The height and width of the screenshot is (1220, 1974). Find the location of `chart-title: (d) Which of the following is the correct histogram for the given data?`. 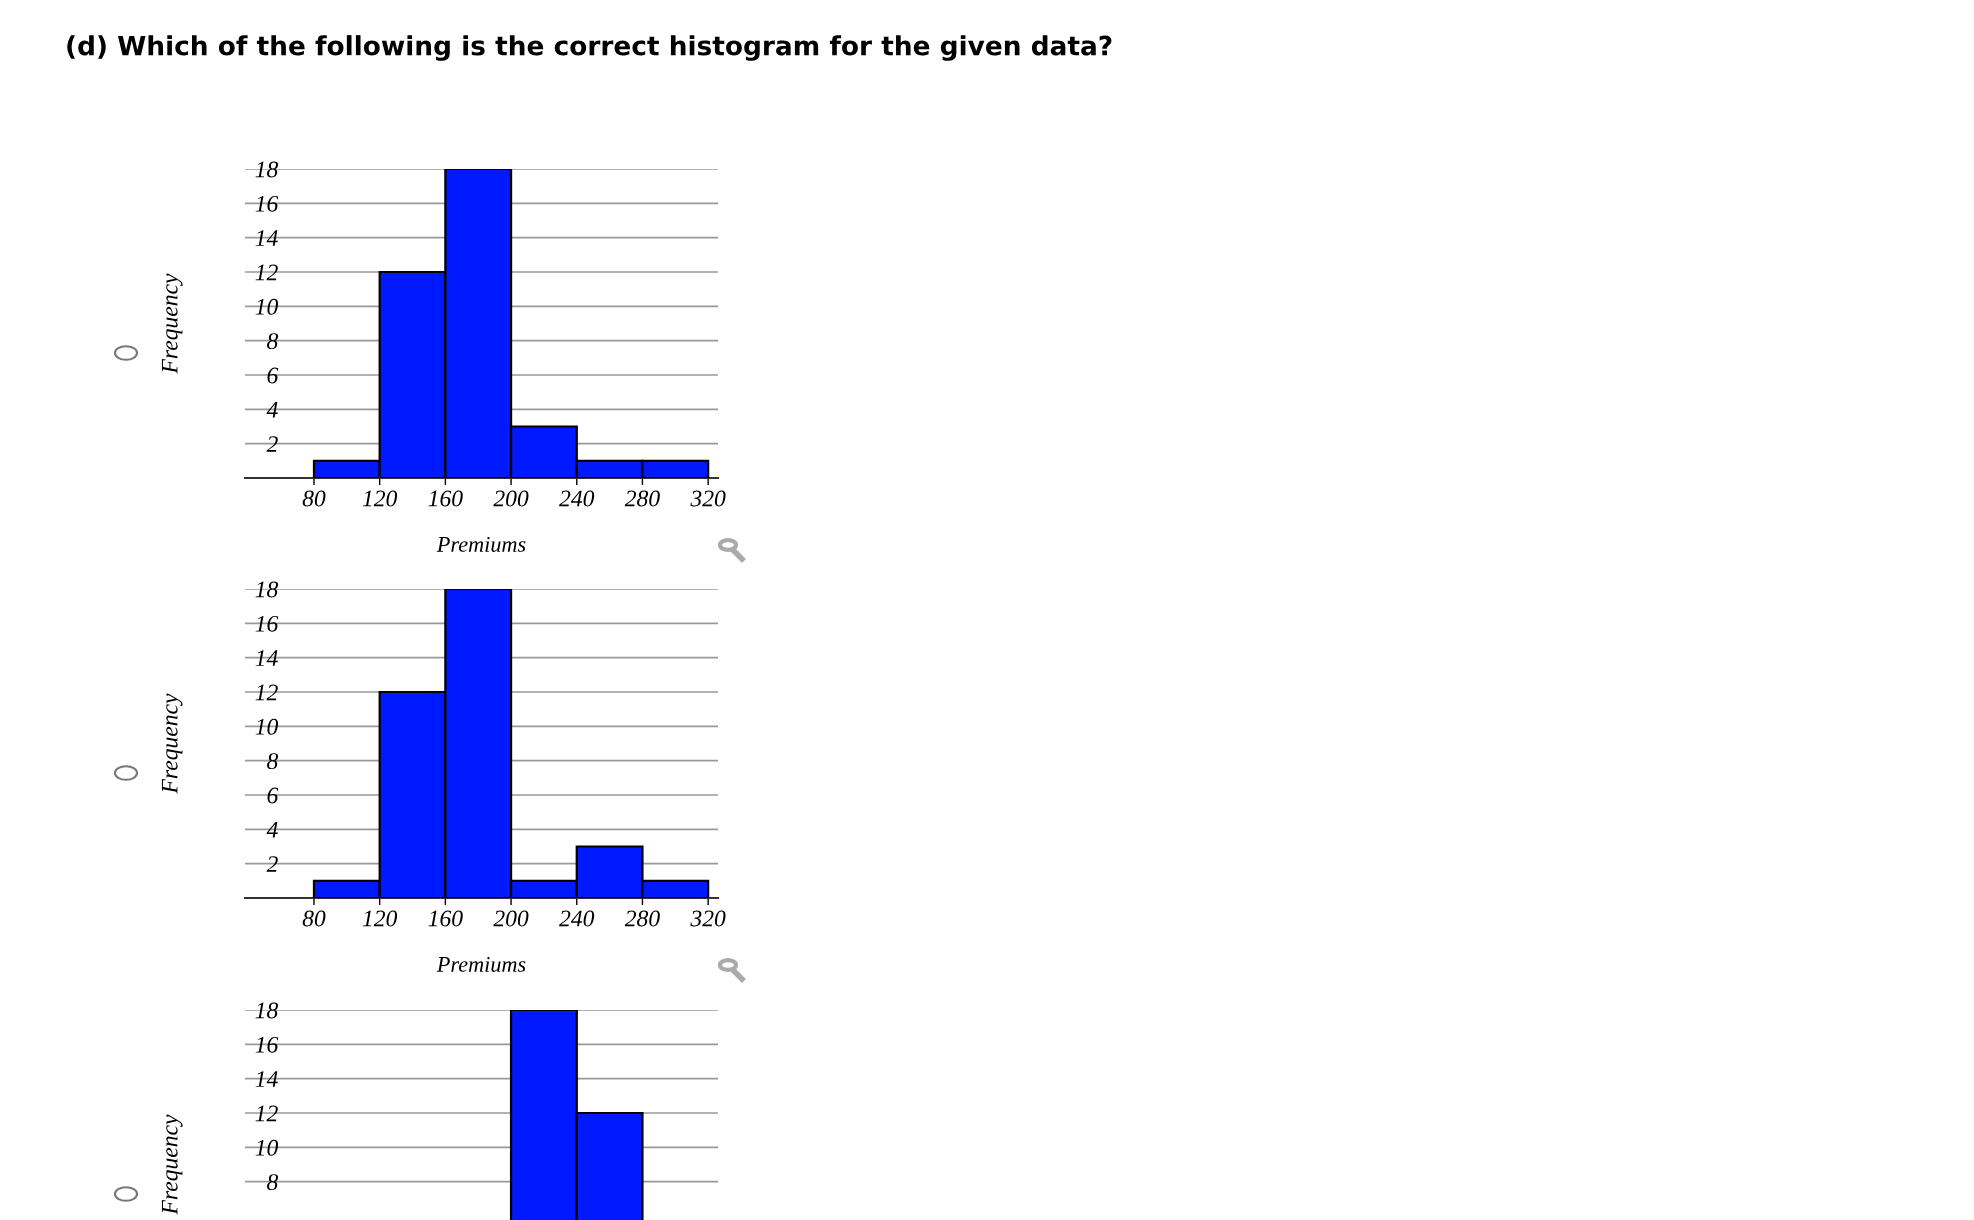

chart-title: (d) Which of the following is the correct histogram for the given data? is located at coordinates (589, 48).